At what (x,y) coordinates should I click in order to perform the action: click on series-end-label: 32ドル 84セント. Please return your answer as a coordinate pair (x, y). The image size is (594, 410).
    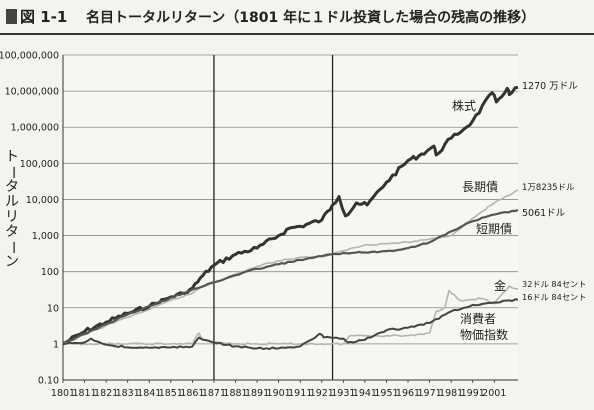
    Looking at the image, I should click on (554, 284).